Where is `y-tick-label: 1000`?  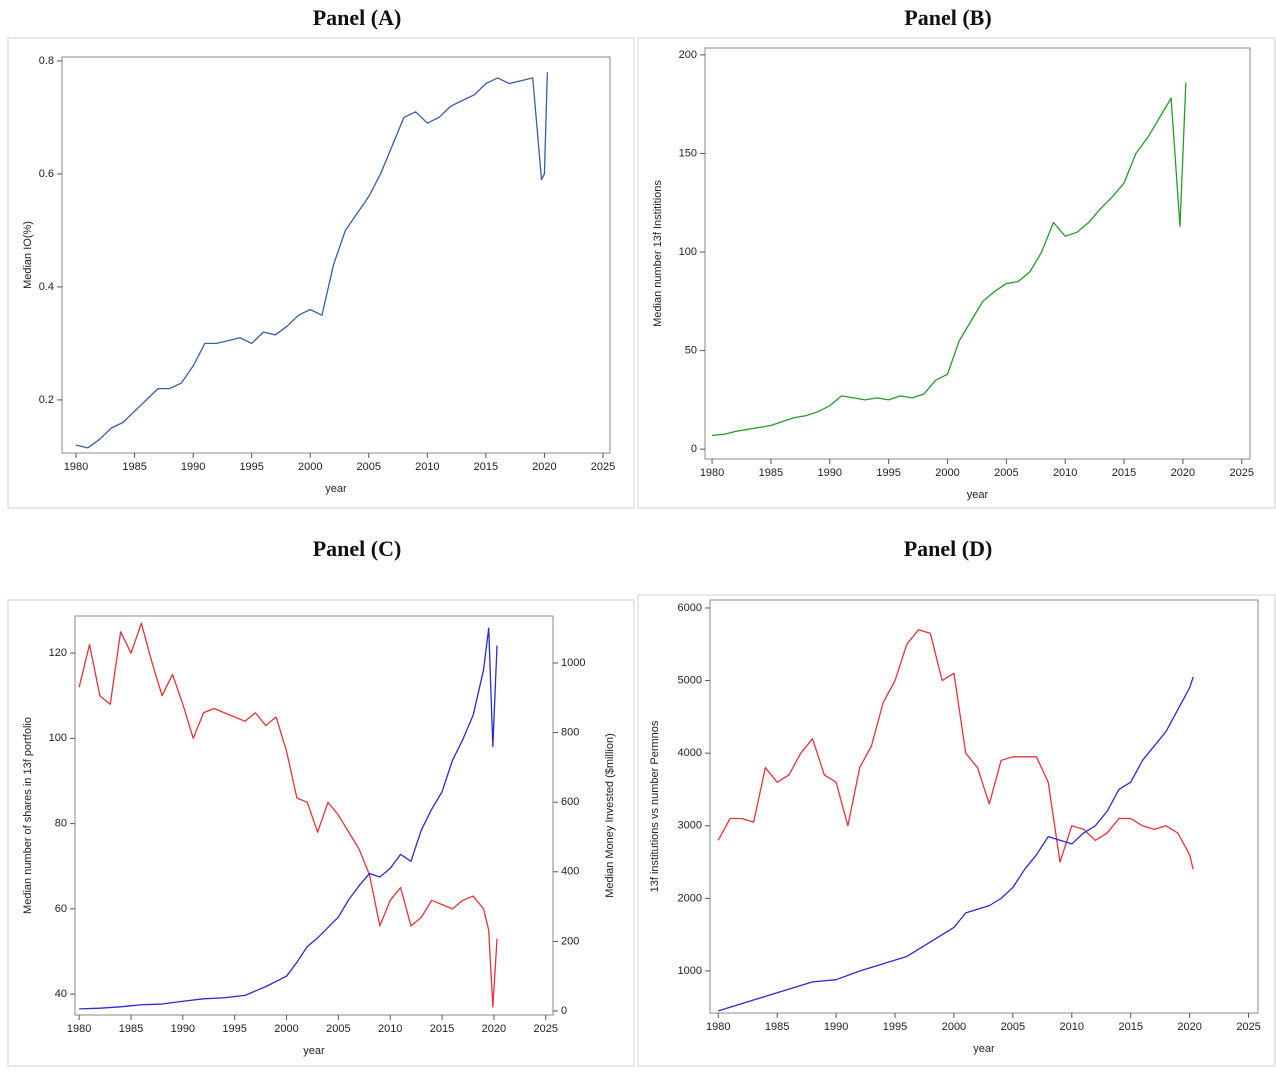
y-tick-label: 1000 is located at coordinates (690, 971).